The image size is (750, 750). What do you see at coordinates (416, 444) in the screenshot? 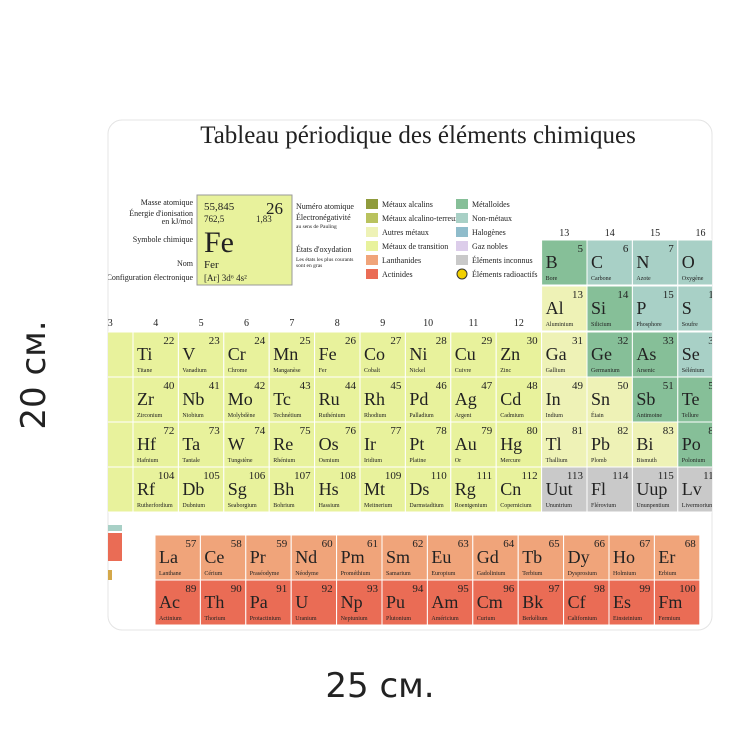
I see `element-symbol: Pt` at bounding box center [416, 444].